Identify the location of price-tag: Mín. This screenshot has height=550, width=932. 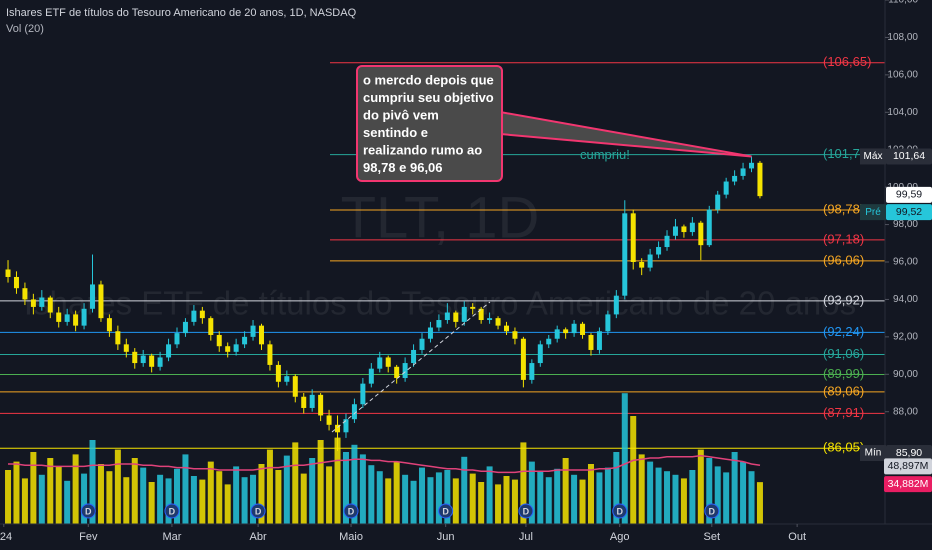
(873, 453).